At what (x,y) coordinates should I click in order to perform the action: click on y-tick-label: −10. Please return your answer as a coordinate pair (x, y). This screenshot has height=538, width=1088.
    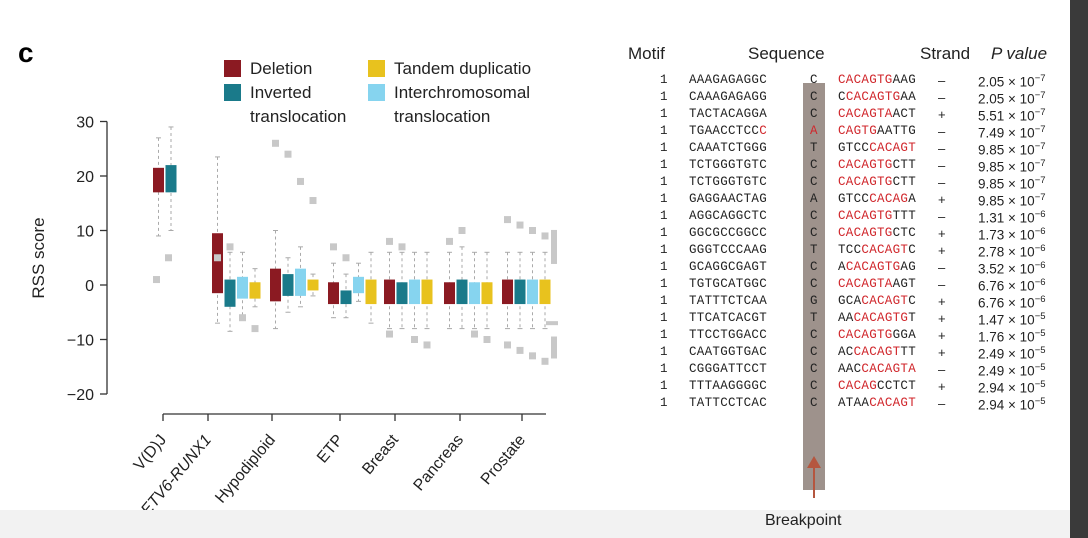
    Looking at the image, I should click on (80, 341).